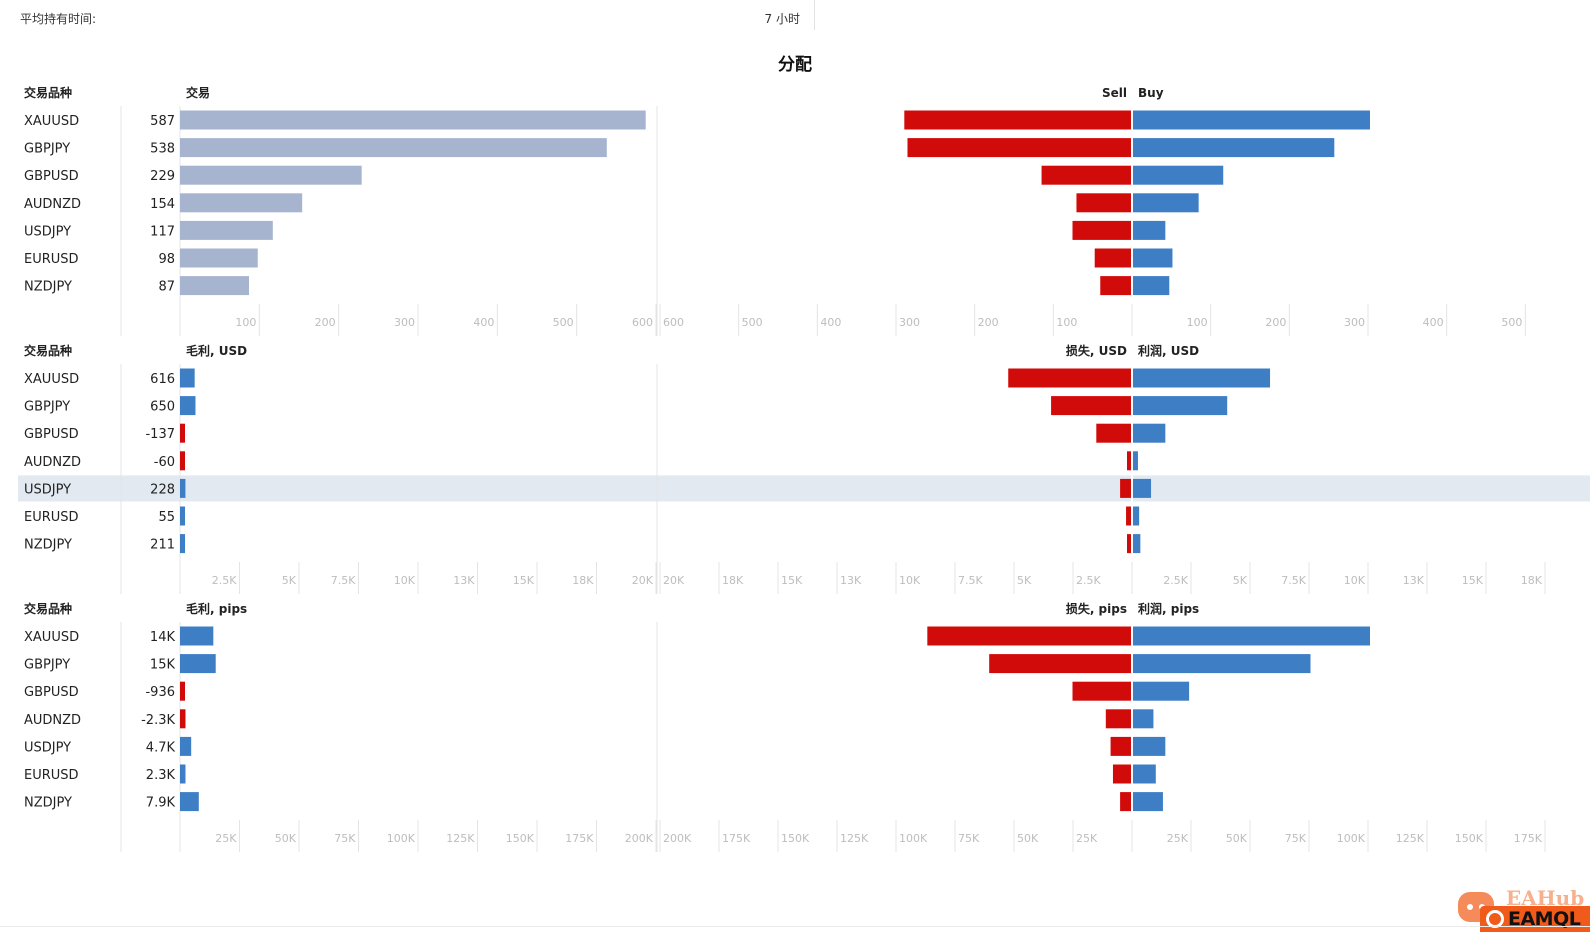  Describe the element at coordinates (164, 462) in the screenshot. I see `value-label: -60` at that location.